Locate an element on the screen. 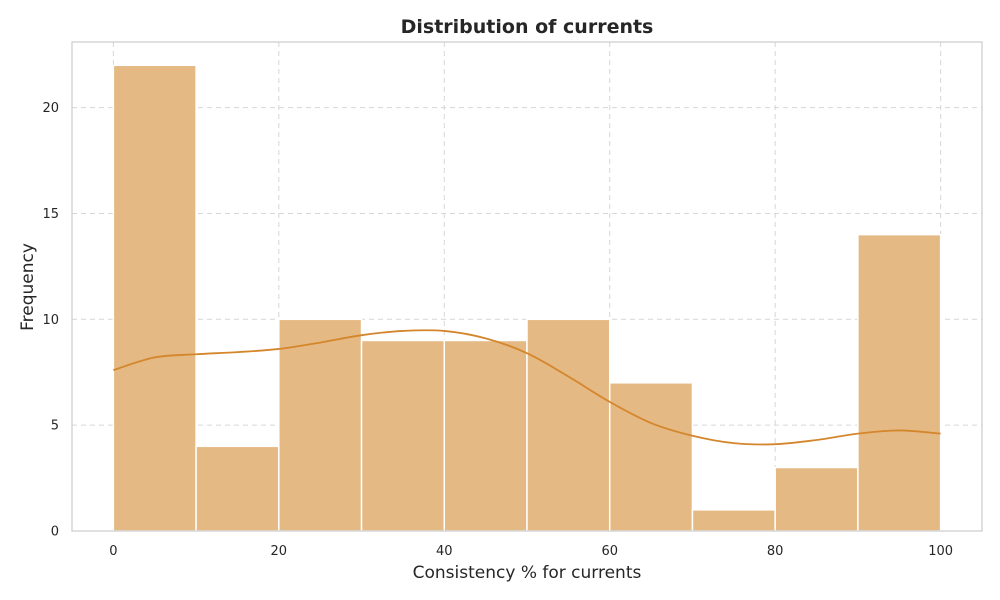  y-tick-label: 10 is located at coordinates (50, 320).